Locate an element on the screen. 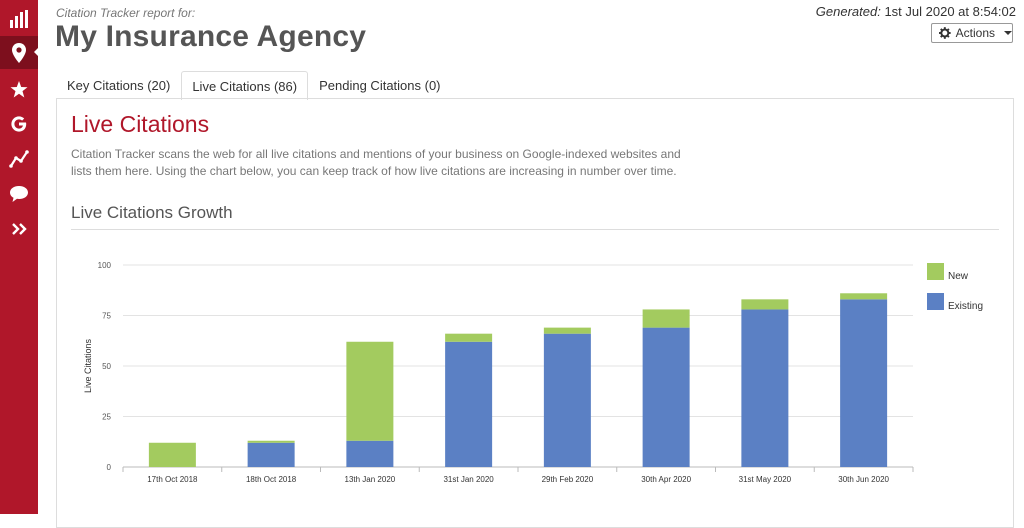 The image size is (1024, 528). map-pin-icon is located at coordinates (19, 52).